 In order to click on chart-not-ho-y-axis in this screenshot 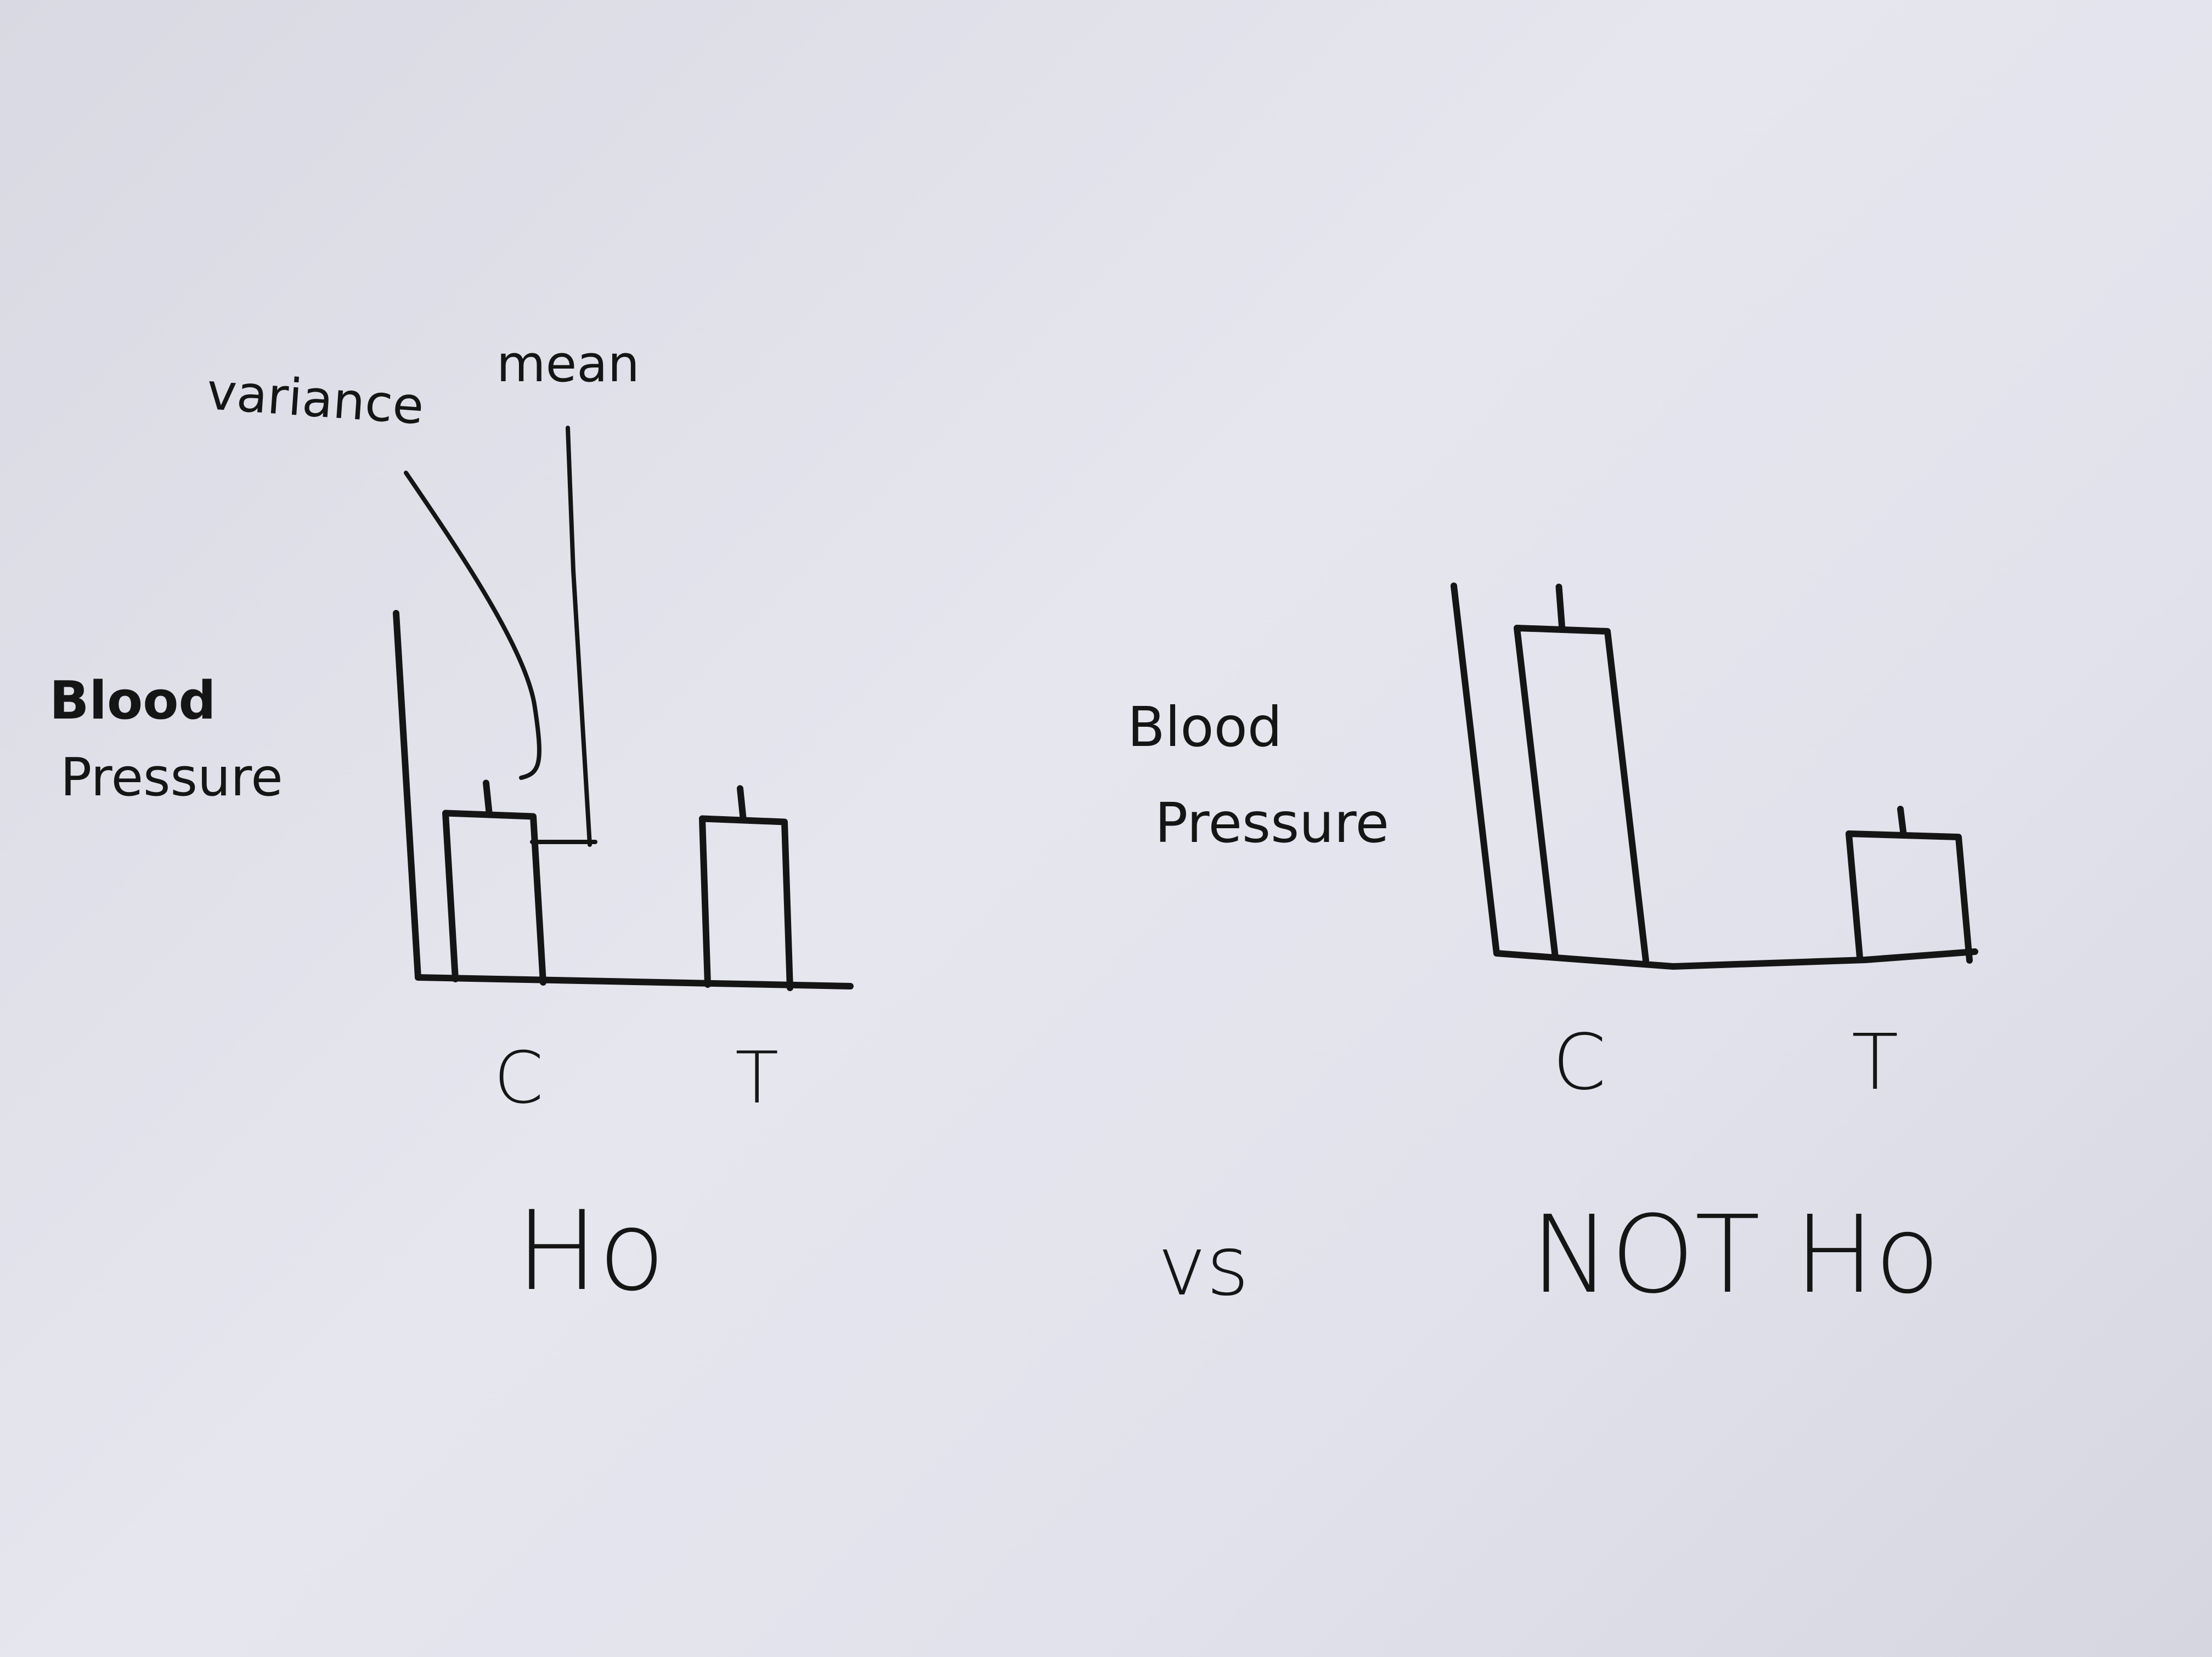, I will do `click(1476, 770)`.